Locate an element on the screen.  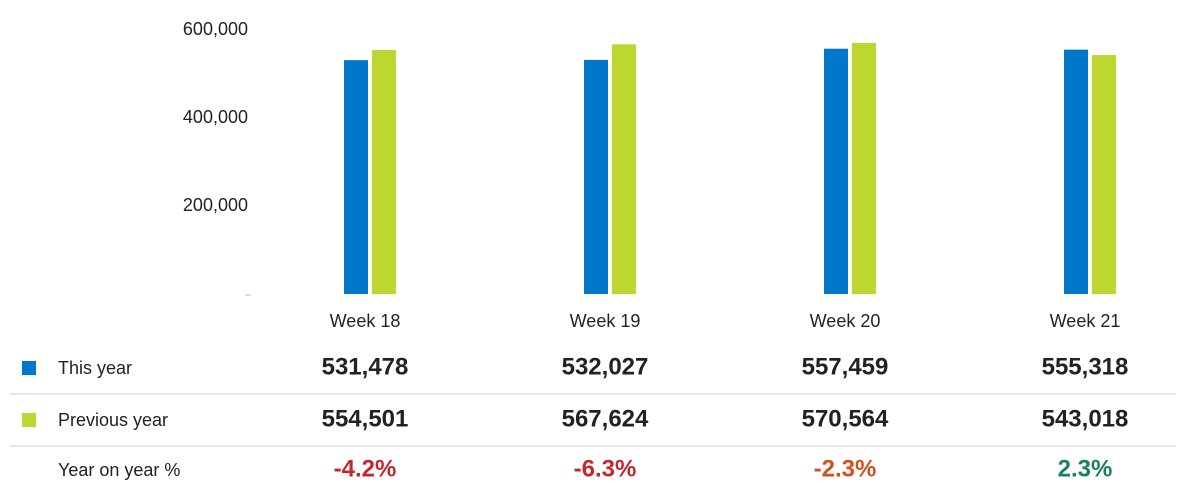
x-tick-label: Week 19 is located at coordinates (605, 321).